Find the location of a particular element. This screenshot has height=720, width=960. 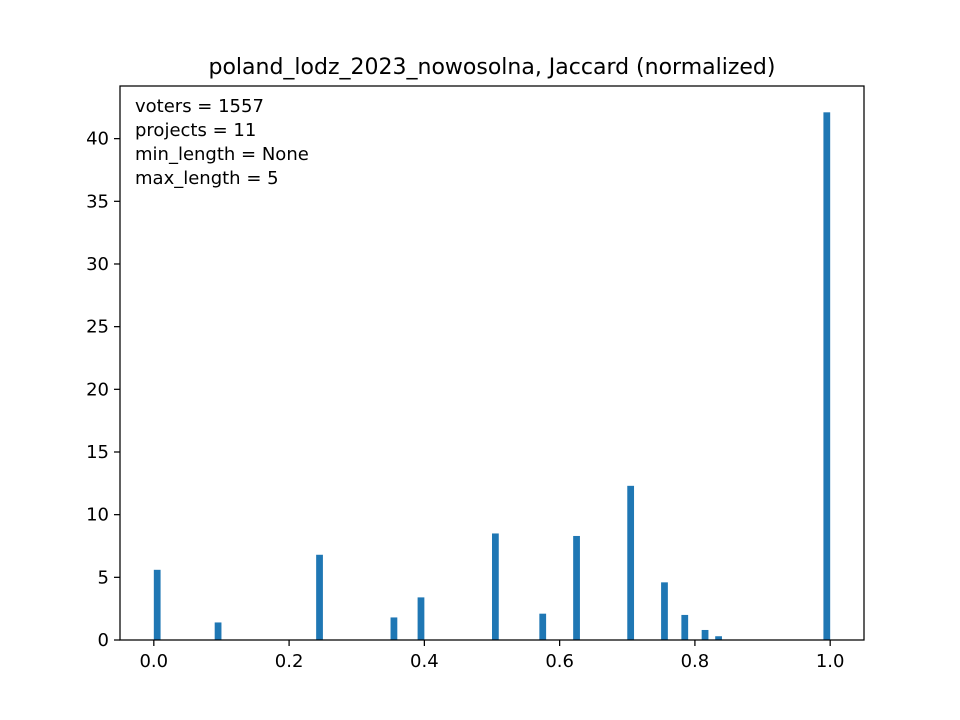

x-tick-label-1: 0.2 is located at coordinates (289, 661).